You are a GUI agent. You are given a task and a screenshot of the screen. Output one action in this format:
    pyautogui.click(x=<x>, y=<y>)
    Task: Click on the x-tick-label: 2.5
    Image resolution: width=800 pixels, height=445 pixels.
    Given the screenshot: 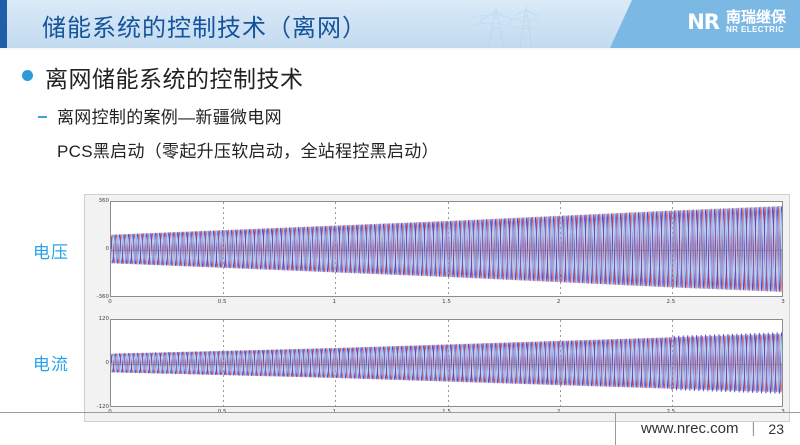 What is the action you would take?
    pyautogui.click(x=671, y=302)
    